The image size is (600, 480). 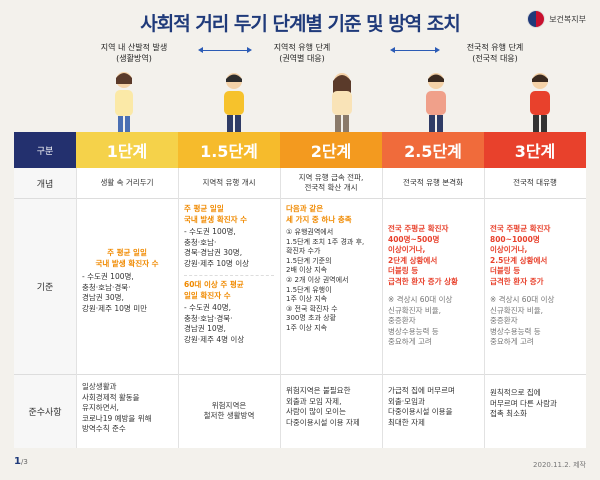 What do you see at coordinates (495, 53) in the screenshot?
I see `phase-label-national: 전국적 유행 단계 (전국적 대응)` at bounding box center [495, 53].